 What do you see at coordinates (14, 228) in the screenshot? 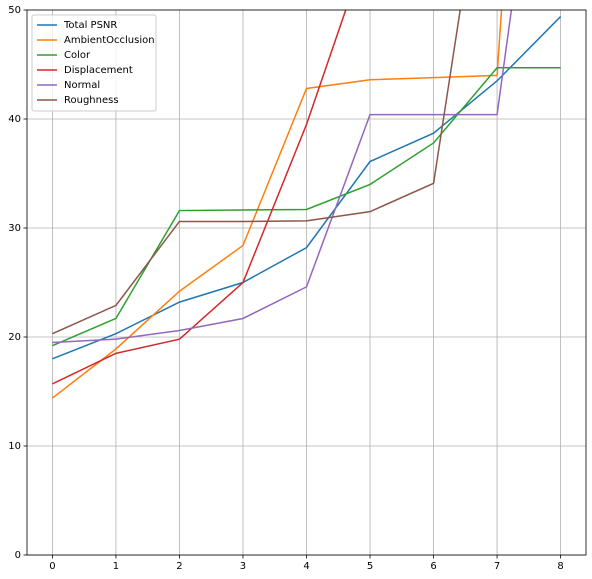
I see `y-tick-label: 30` at bounding box center [14, 228].